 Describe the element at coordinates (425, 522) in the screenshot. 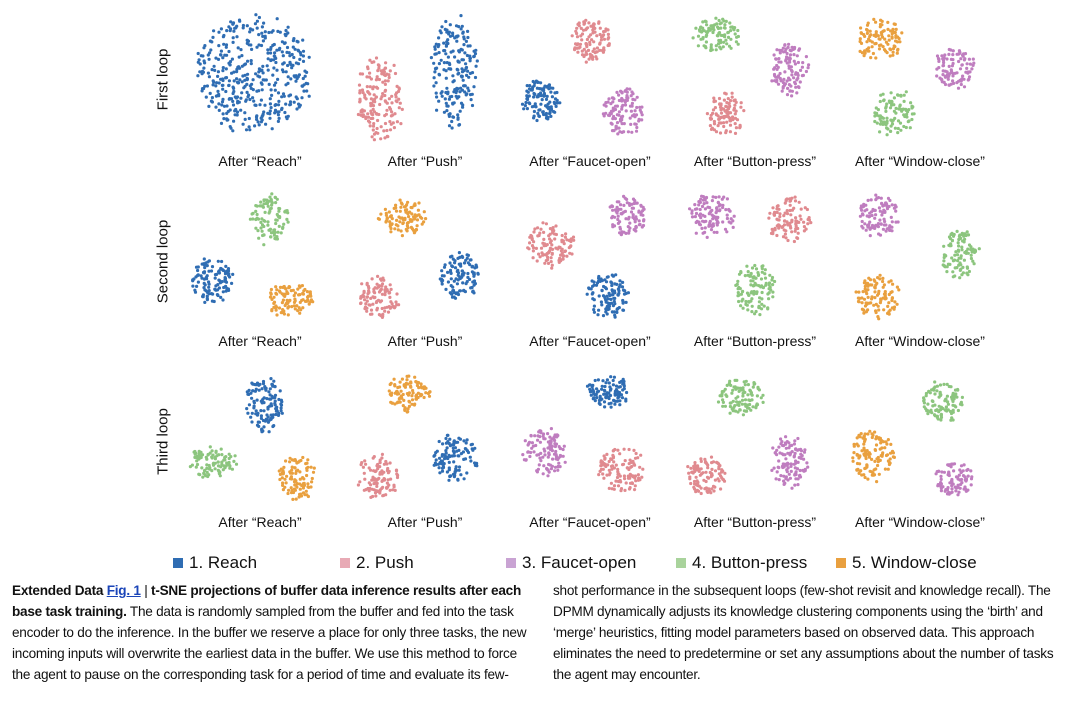

I see `panel-label: After “Push”` at that location.